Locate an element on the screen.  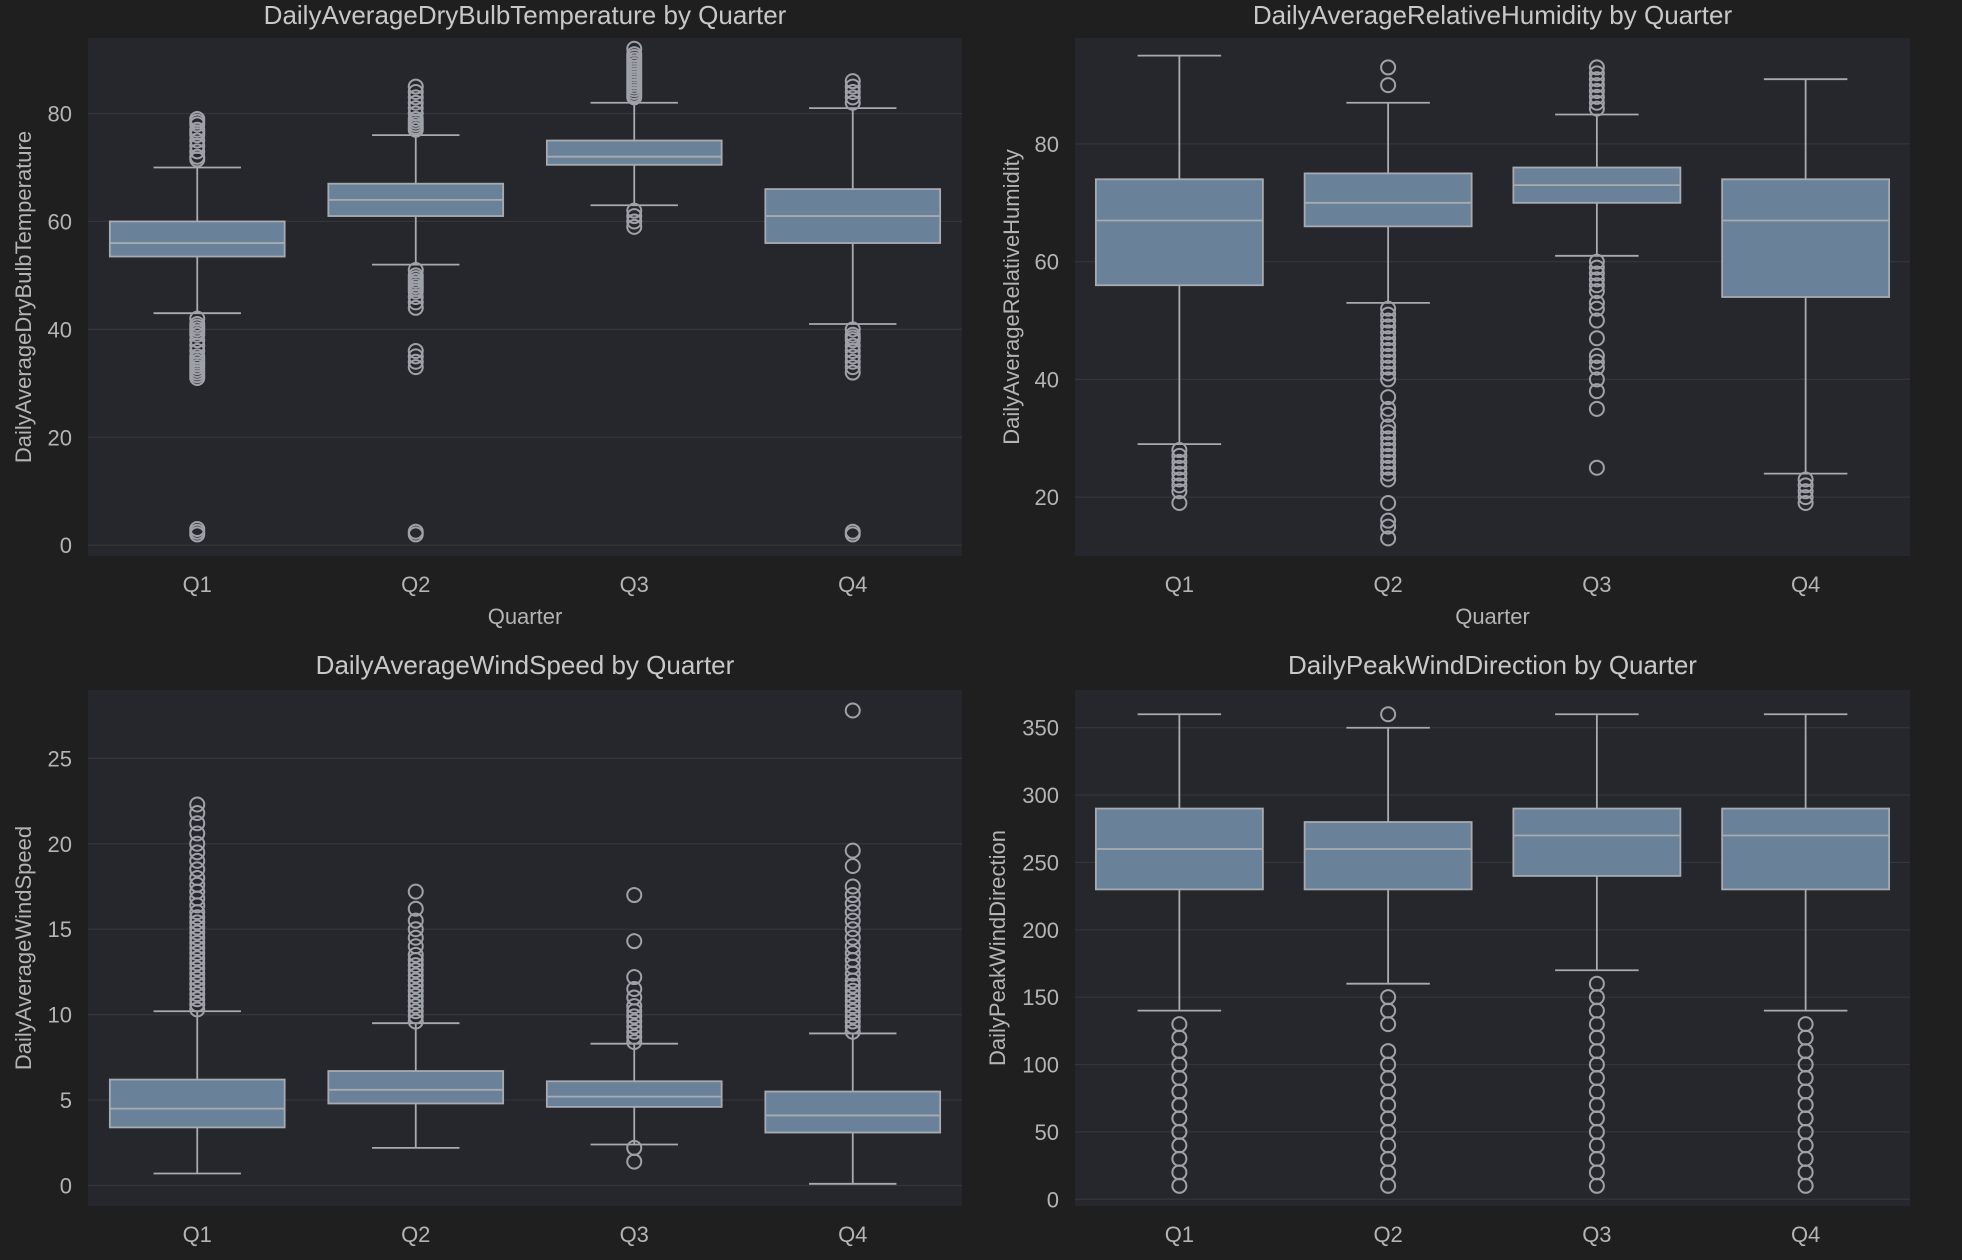
y-axis-label: DailyAverageWindSpeed is located at coordinates (23, 948).